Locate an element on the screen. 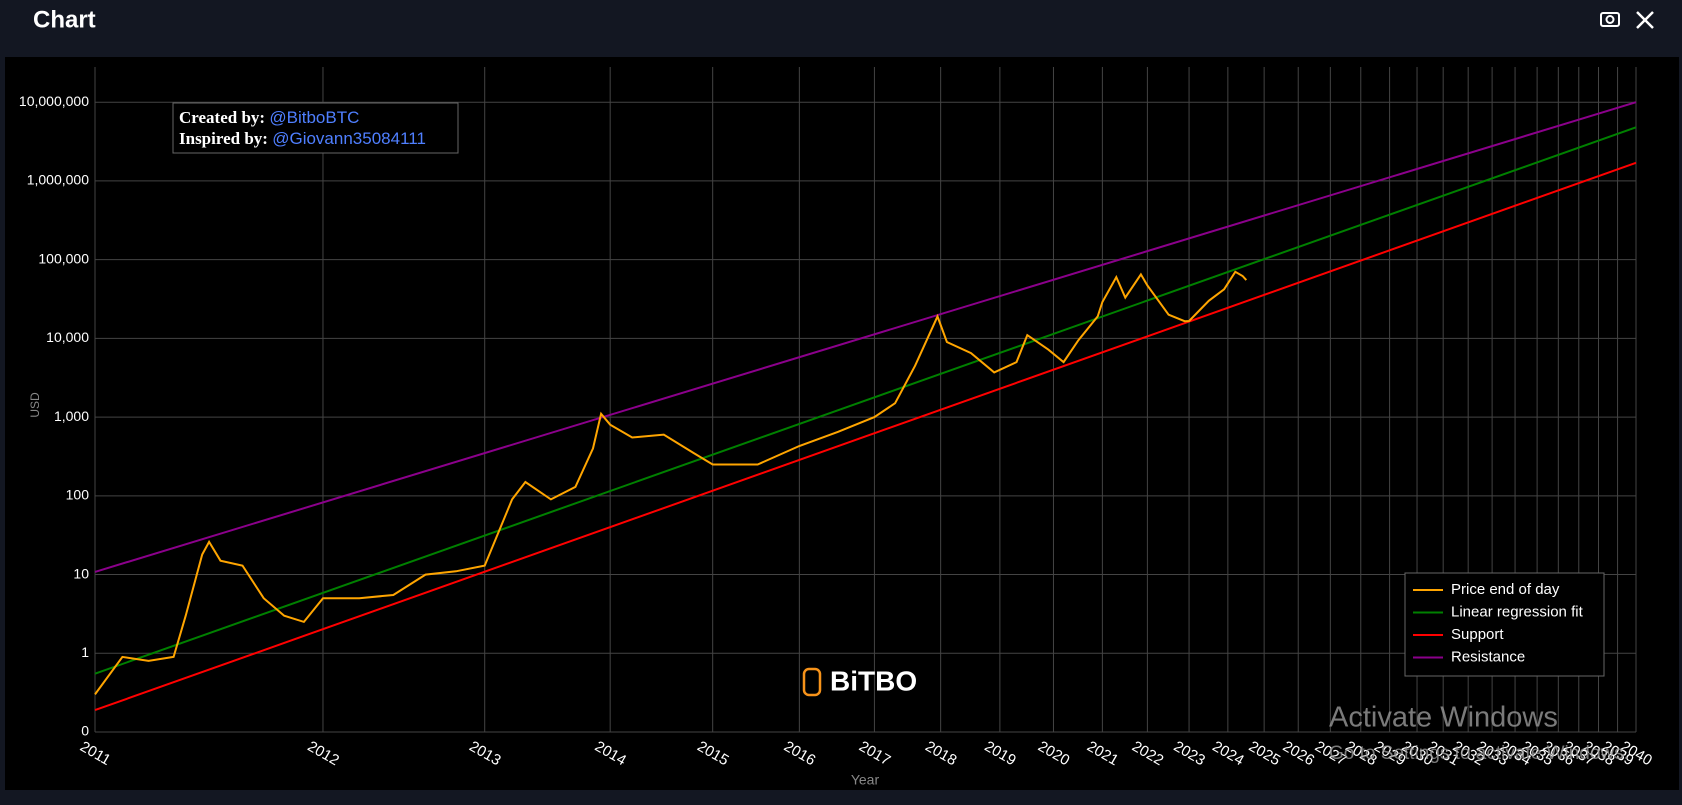 The width and height of the screenshot is (1682, 805). legend-label: Resistance is located at coordinates (1488, 656).